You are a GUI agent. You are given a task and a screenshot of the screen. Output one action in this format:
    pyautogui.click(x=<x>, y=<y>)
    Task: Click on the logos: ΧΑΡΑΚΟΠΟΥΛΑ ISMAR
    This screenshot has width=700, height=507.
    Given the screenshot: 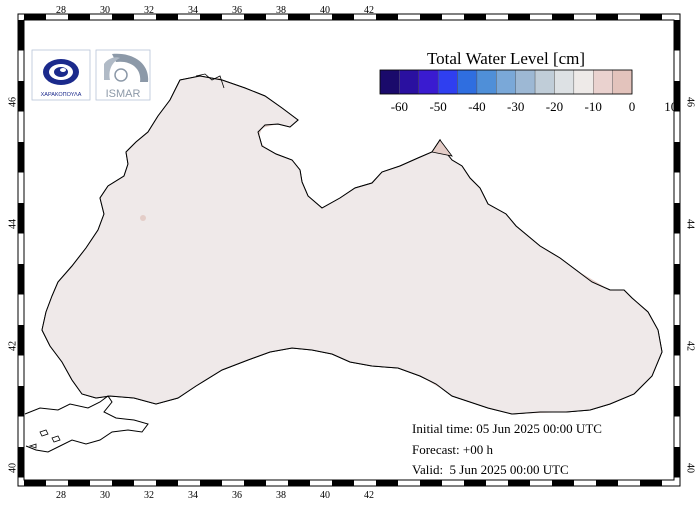 What is the action you would take?
    pyautogui.click(x=91, y=75)
    